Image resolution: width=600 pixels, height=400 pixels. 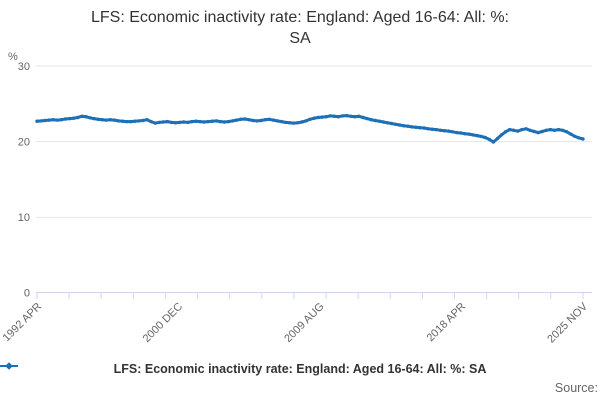 I want to click on y-axis-label-20: 20, so click(x=24, y=143).